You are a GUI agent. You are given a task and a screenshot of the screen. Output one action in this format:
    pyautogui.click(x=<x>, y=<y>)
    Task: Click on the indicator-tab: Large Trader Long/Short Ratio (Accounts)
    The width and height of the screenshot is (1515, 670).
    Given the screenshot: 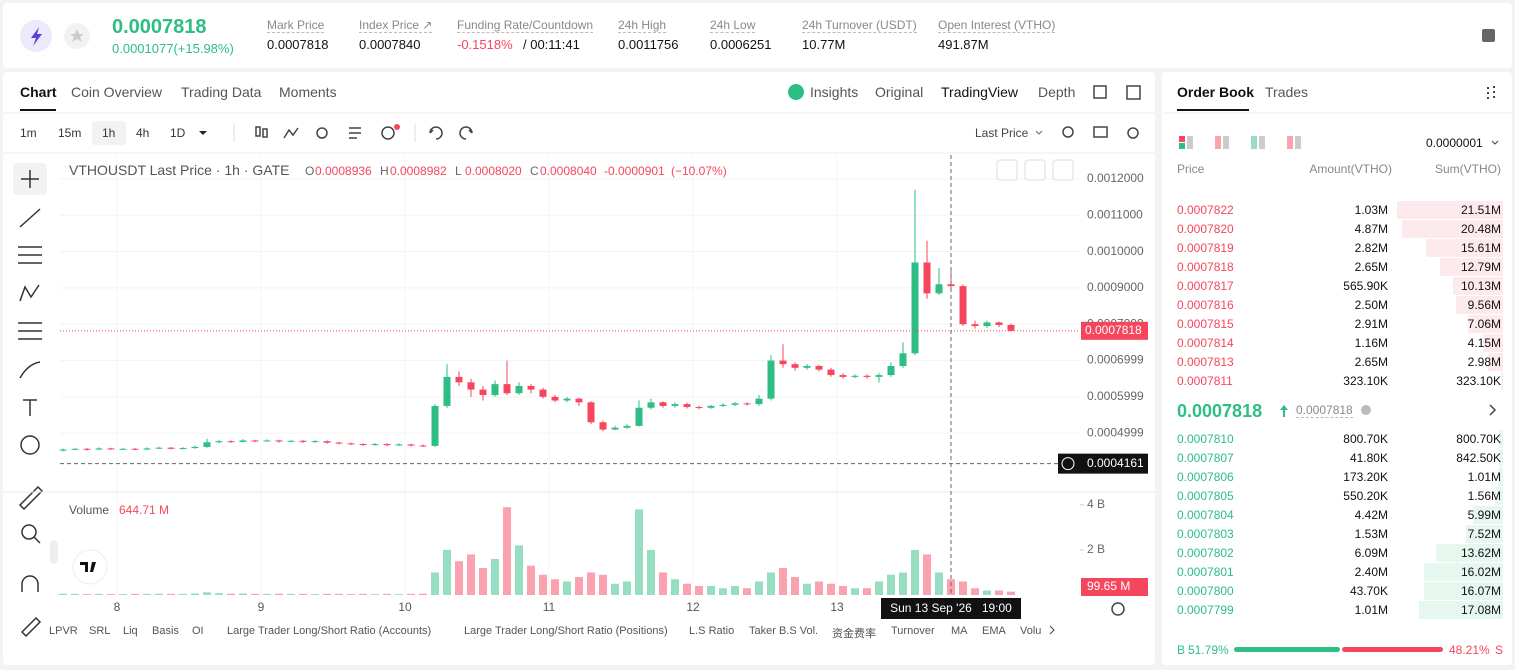 What is the action you would take?
    pyautogui.click(x=329, y=631)
    